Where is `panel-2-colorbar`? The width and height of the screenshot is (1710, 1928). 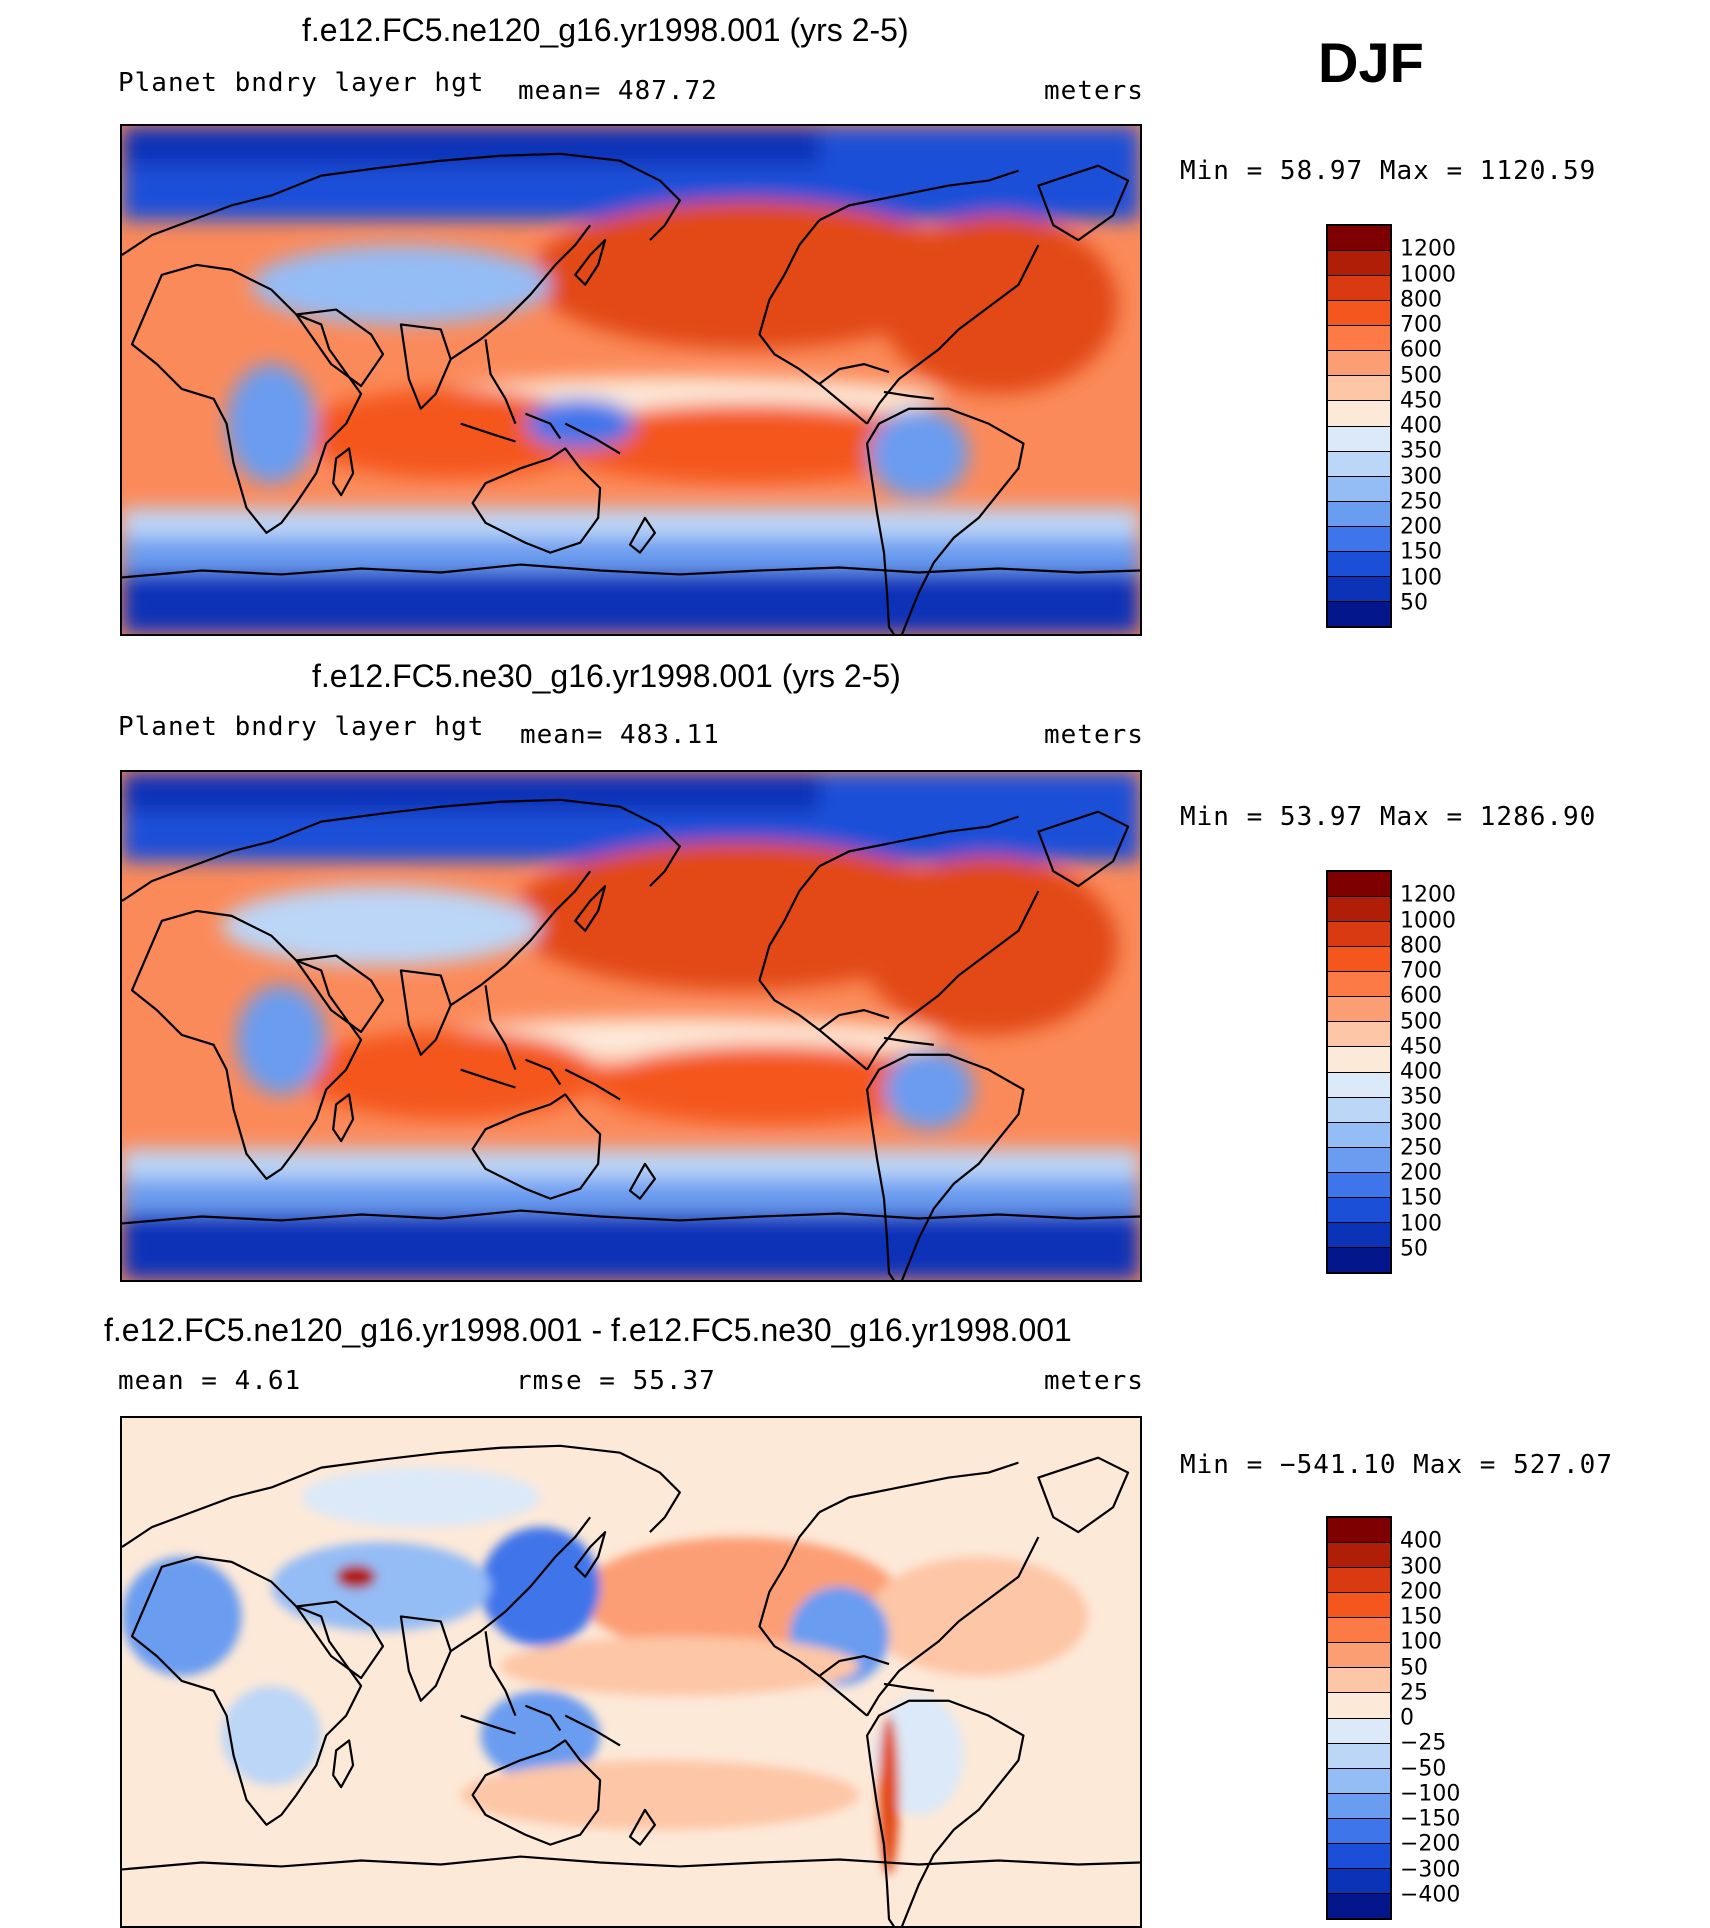 panel-2-colorbar is located at coordinates (1359, 1072).